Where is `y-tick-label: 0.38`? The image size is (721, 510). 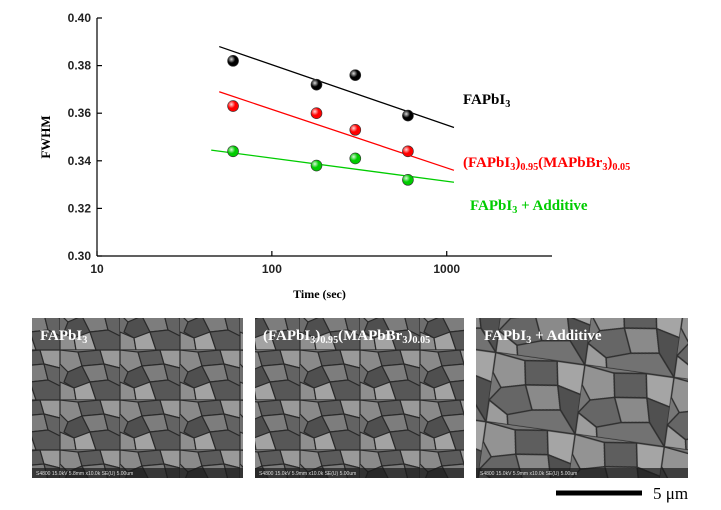 y-tick-label: 0.38 is located at coordinates (80, 66).